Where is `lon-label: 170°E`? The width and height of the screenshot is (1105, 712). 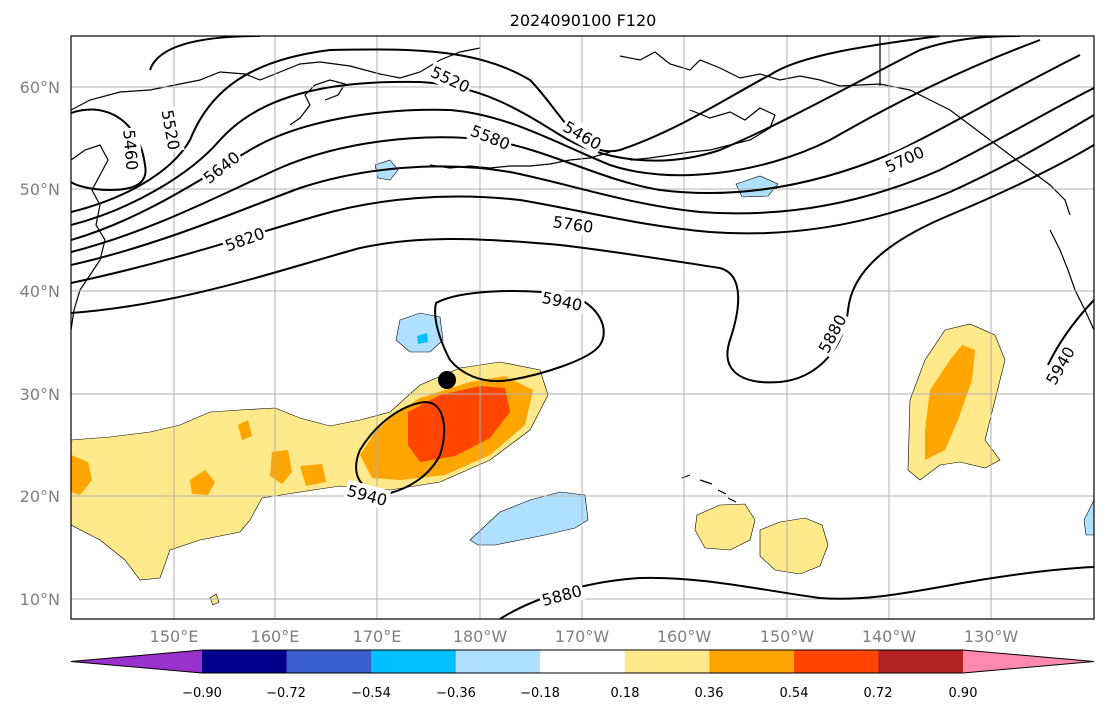
lon-label: 170°E is located at coordinates (377, 636).